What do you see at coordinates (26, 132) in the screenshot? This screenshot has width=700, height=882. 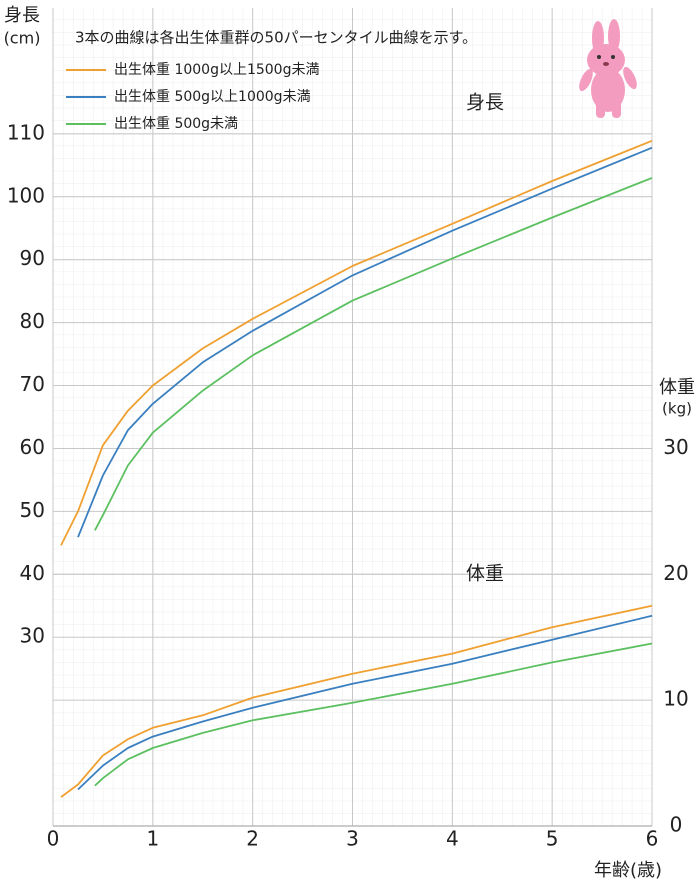 I see `y-tick-label: 110` at bounding box center [26, 132].